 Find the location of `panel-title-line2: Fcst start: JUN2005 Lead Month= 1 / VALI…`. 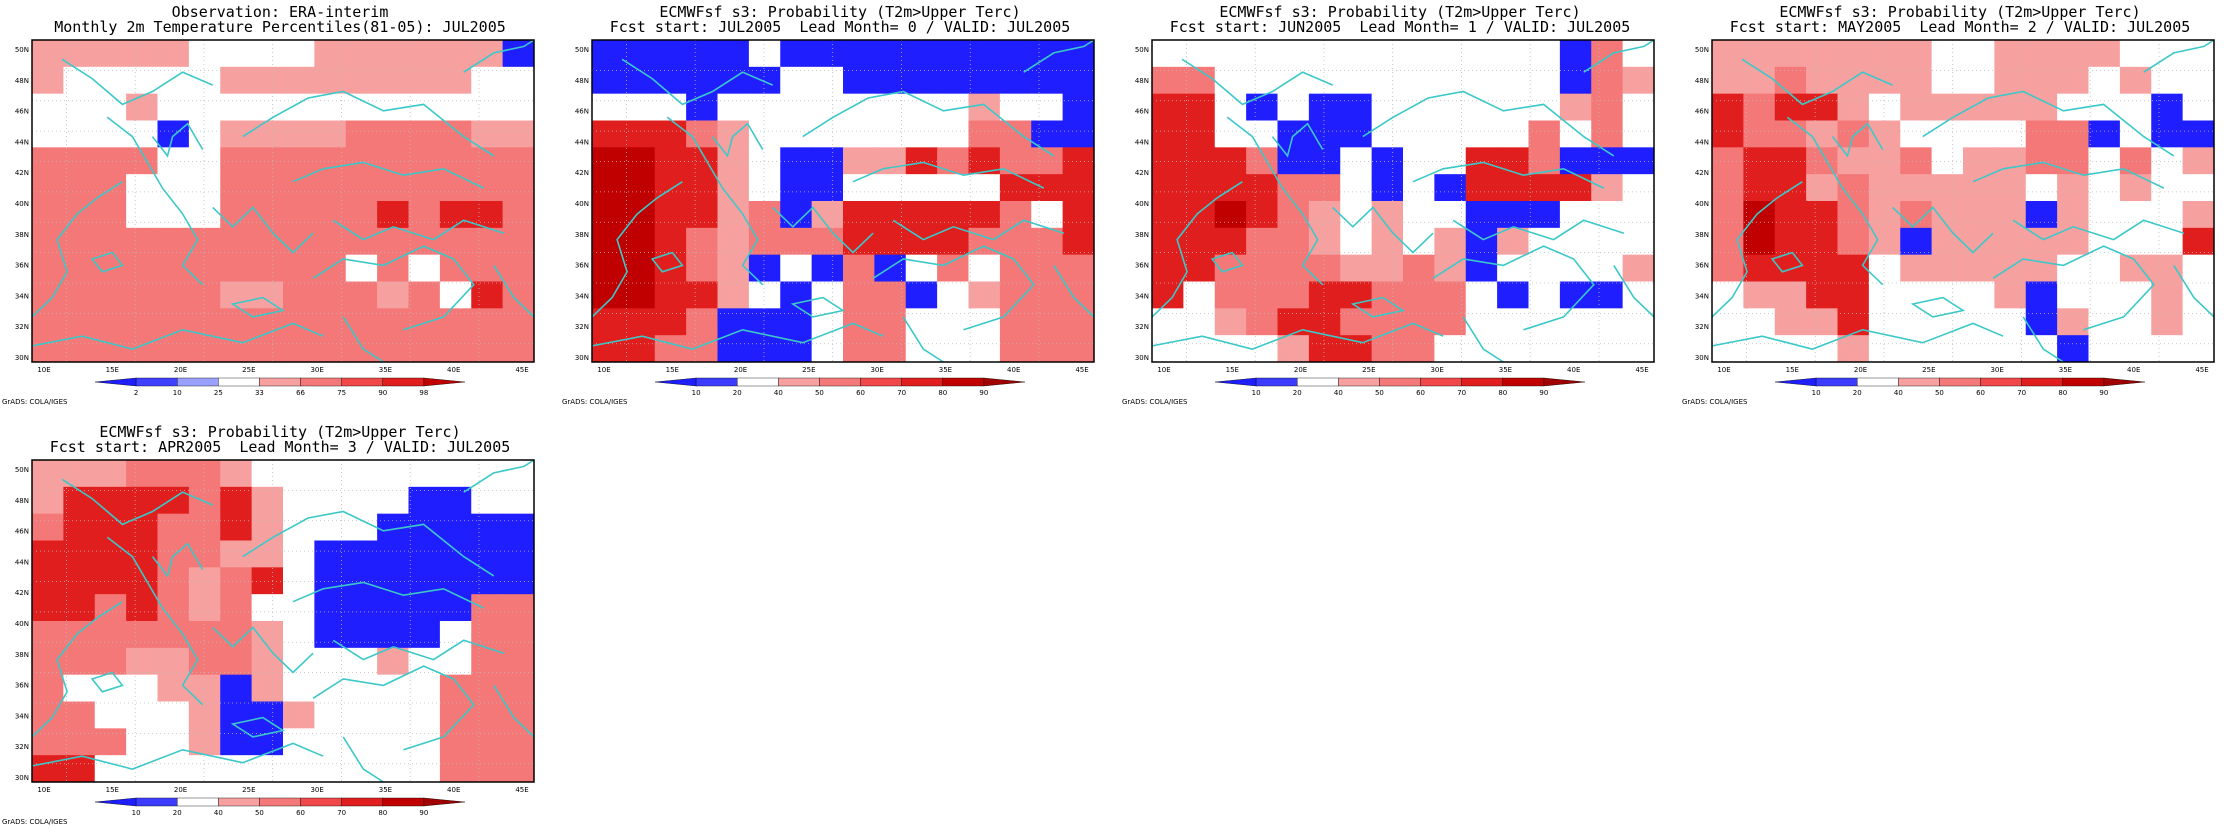

panel-title-line2: Fcst start: JUN2005 Lead Month= 1 / VALI… is located at coordinates (1400, 27).